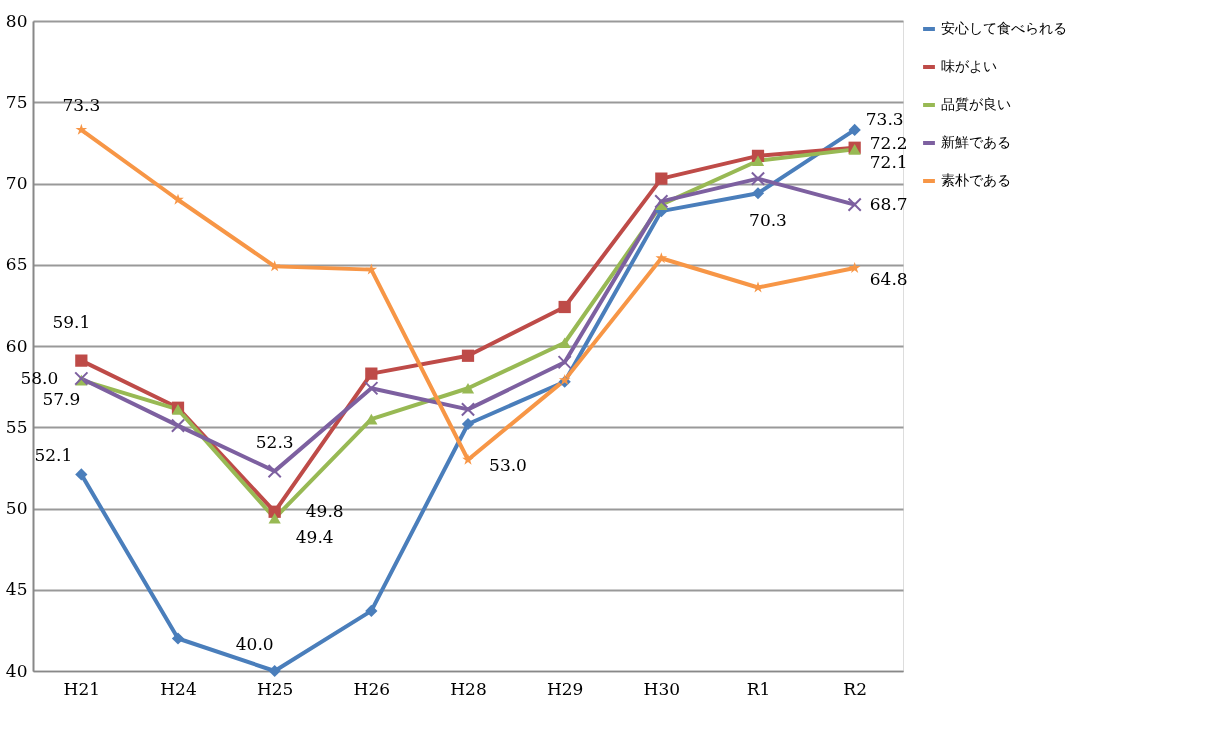 The image size is (1227, 729). Describe the element at coordinates (888, 203) in the screenshot. I see `data-label: 68.7` at that location.